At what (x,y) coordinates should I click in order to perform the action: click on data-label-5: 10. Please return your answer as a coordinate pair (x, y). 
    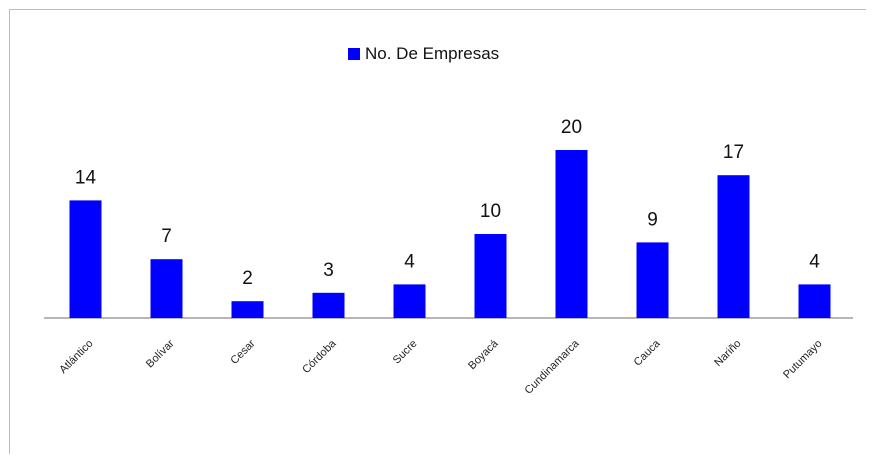
    Looking at the image, I should click on (490, 211).